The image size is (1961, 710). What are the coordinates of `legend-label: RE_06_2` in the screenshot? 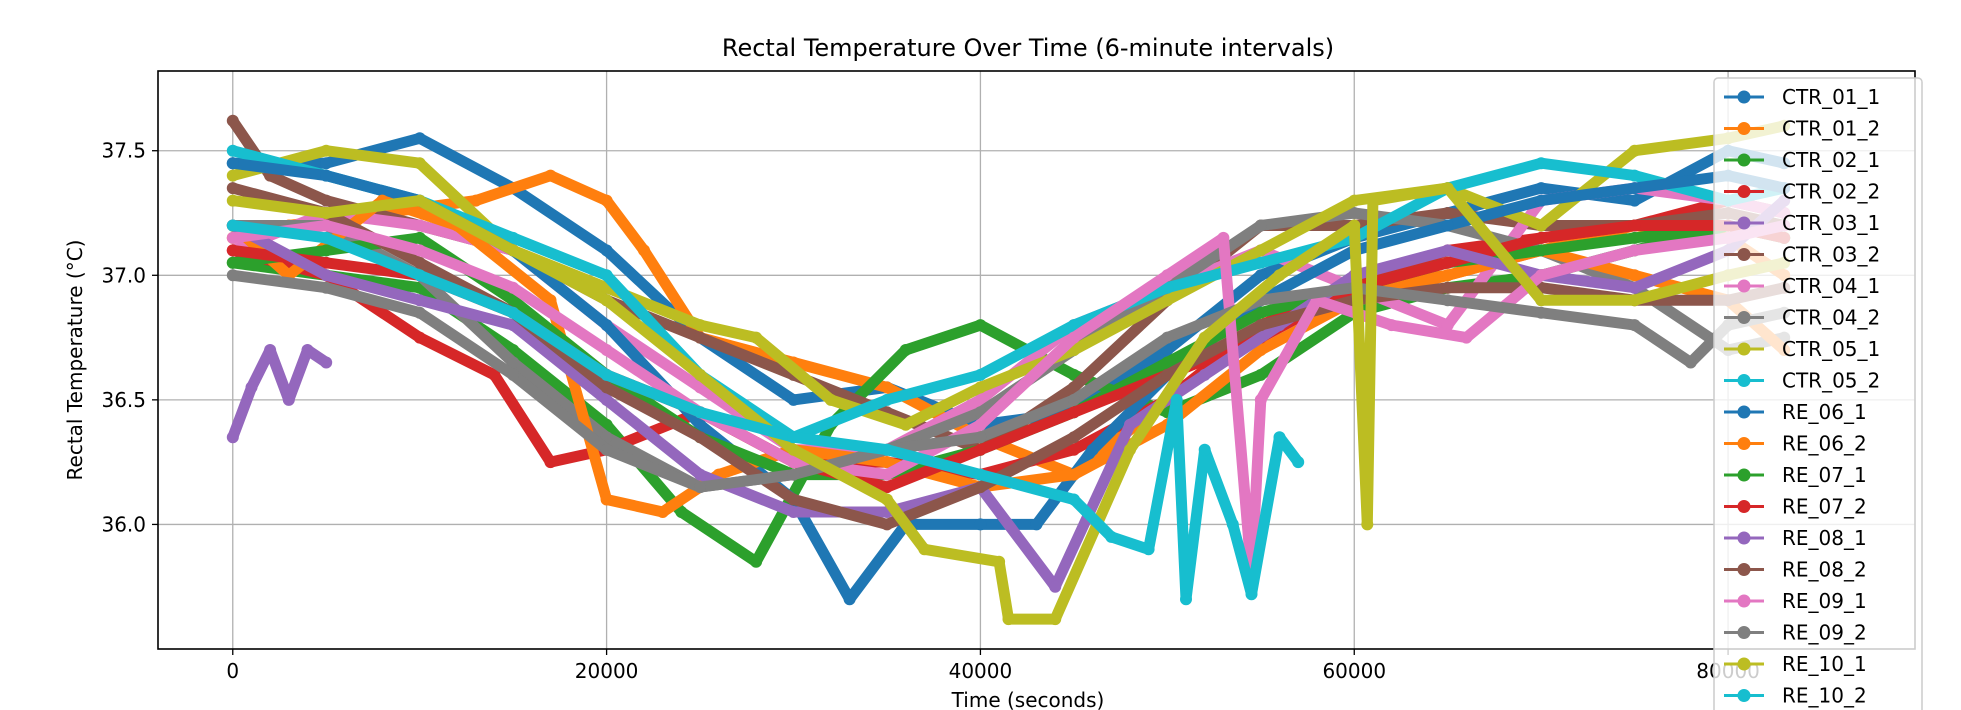 It's located at (1824, 444).